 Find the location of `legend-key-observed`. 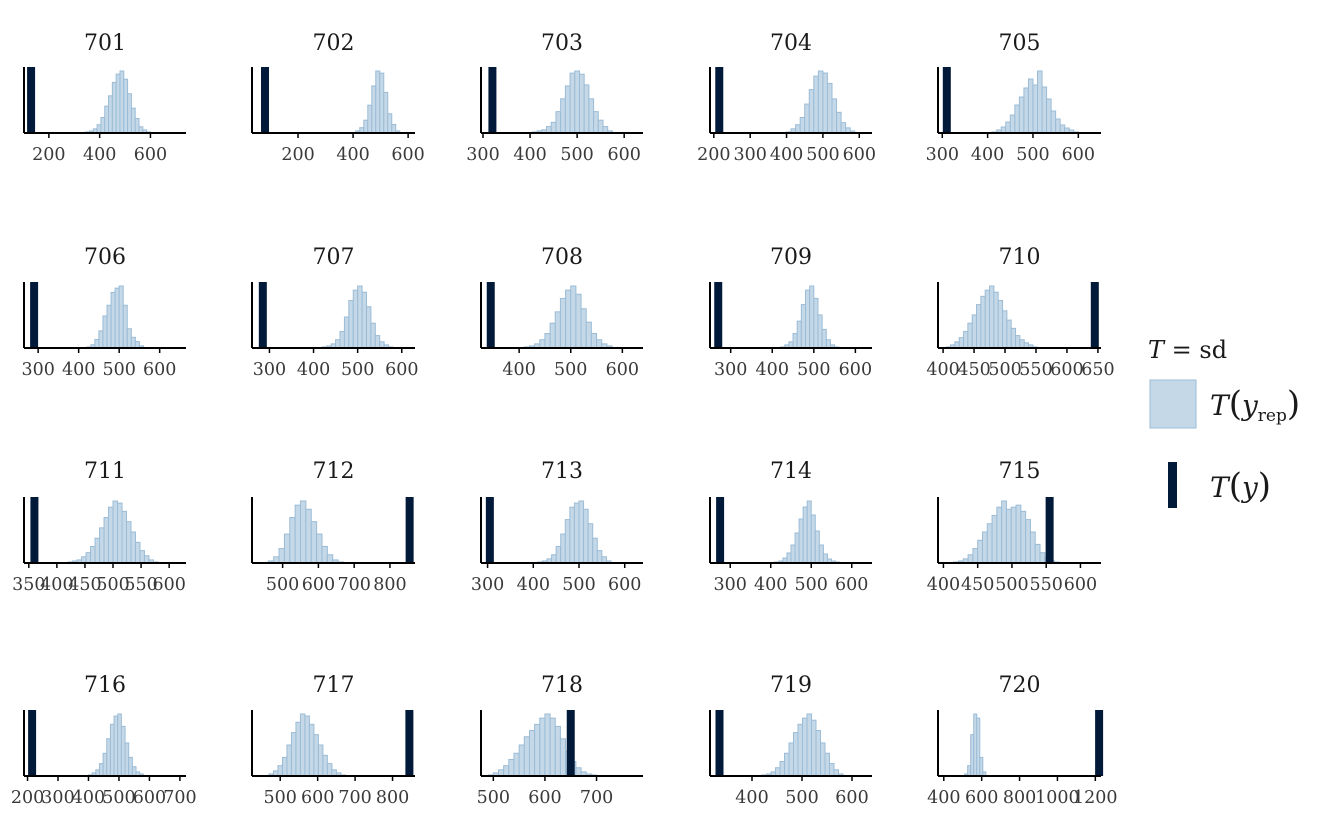

legend-key-observed is located at coordinates (1172, 485).